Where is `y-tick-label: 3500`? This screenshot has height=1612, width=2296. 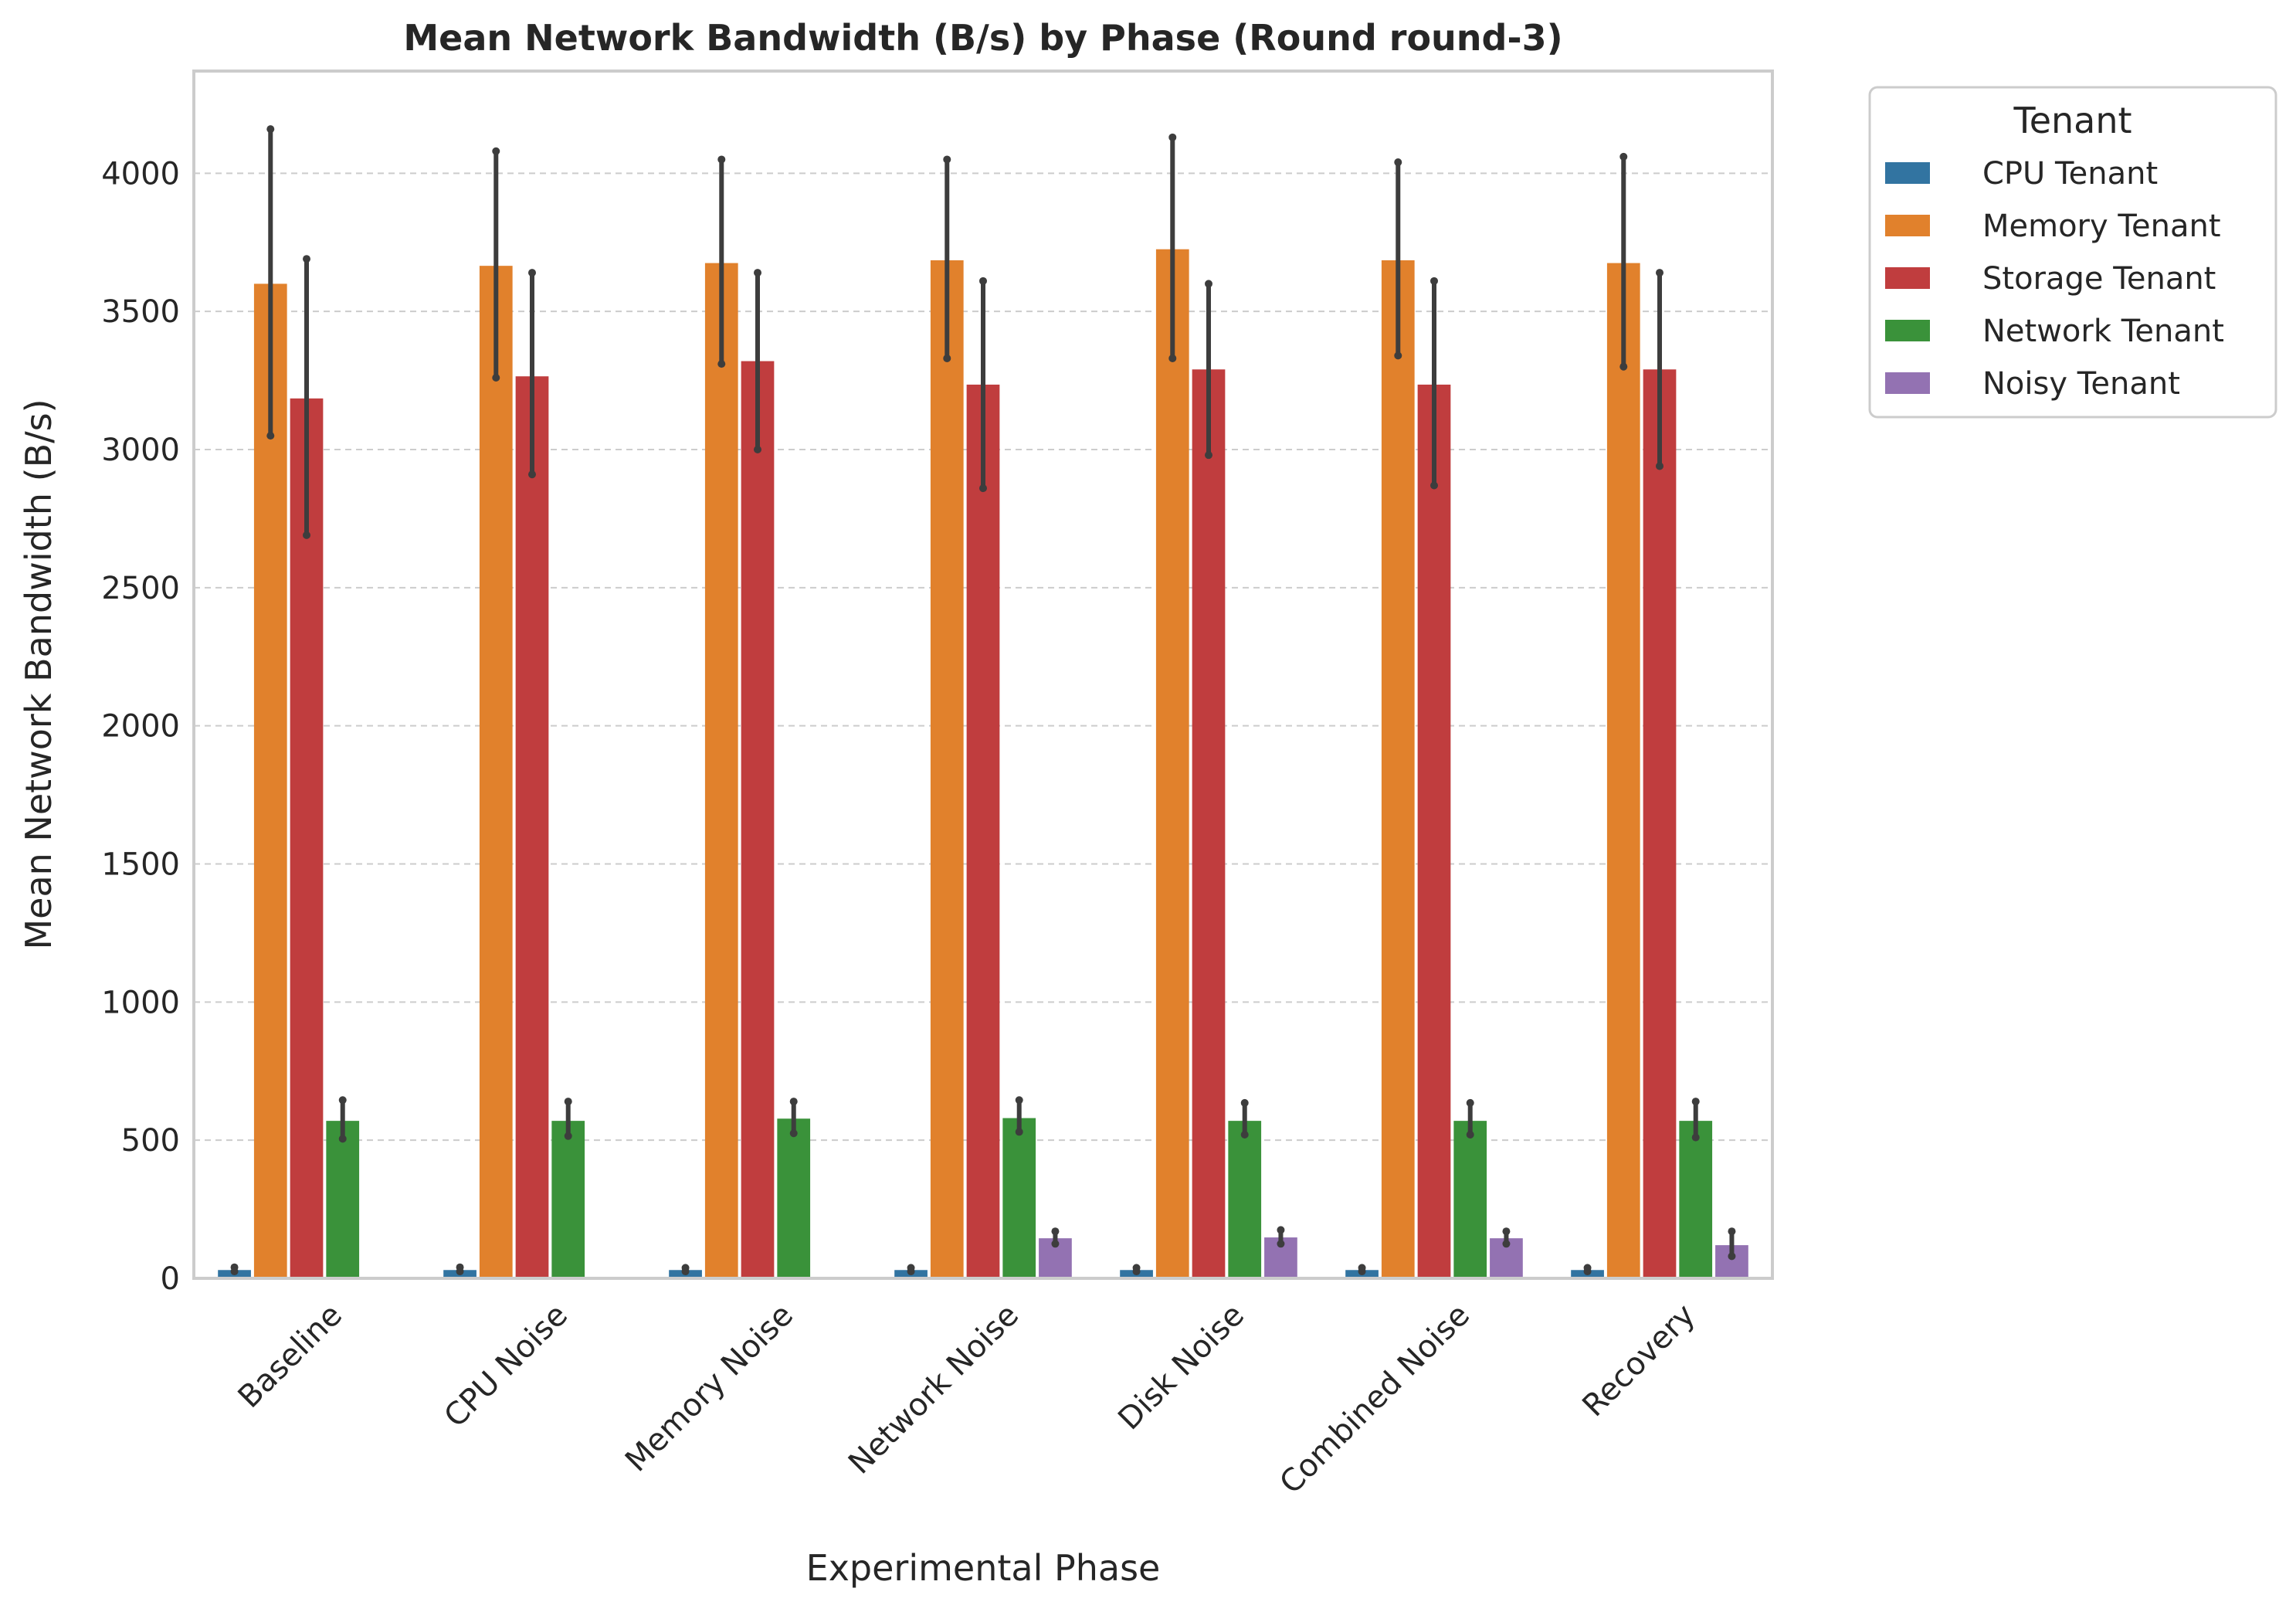 y-tick-label: 3500 is located at coordinates (140, 312).